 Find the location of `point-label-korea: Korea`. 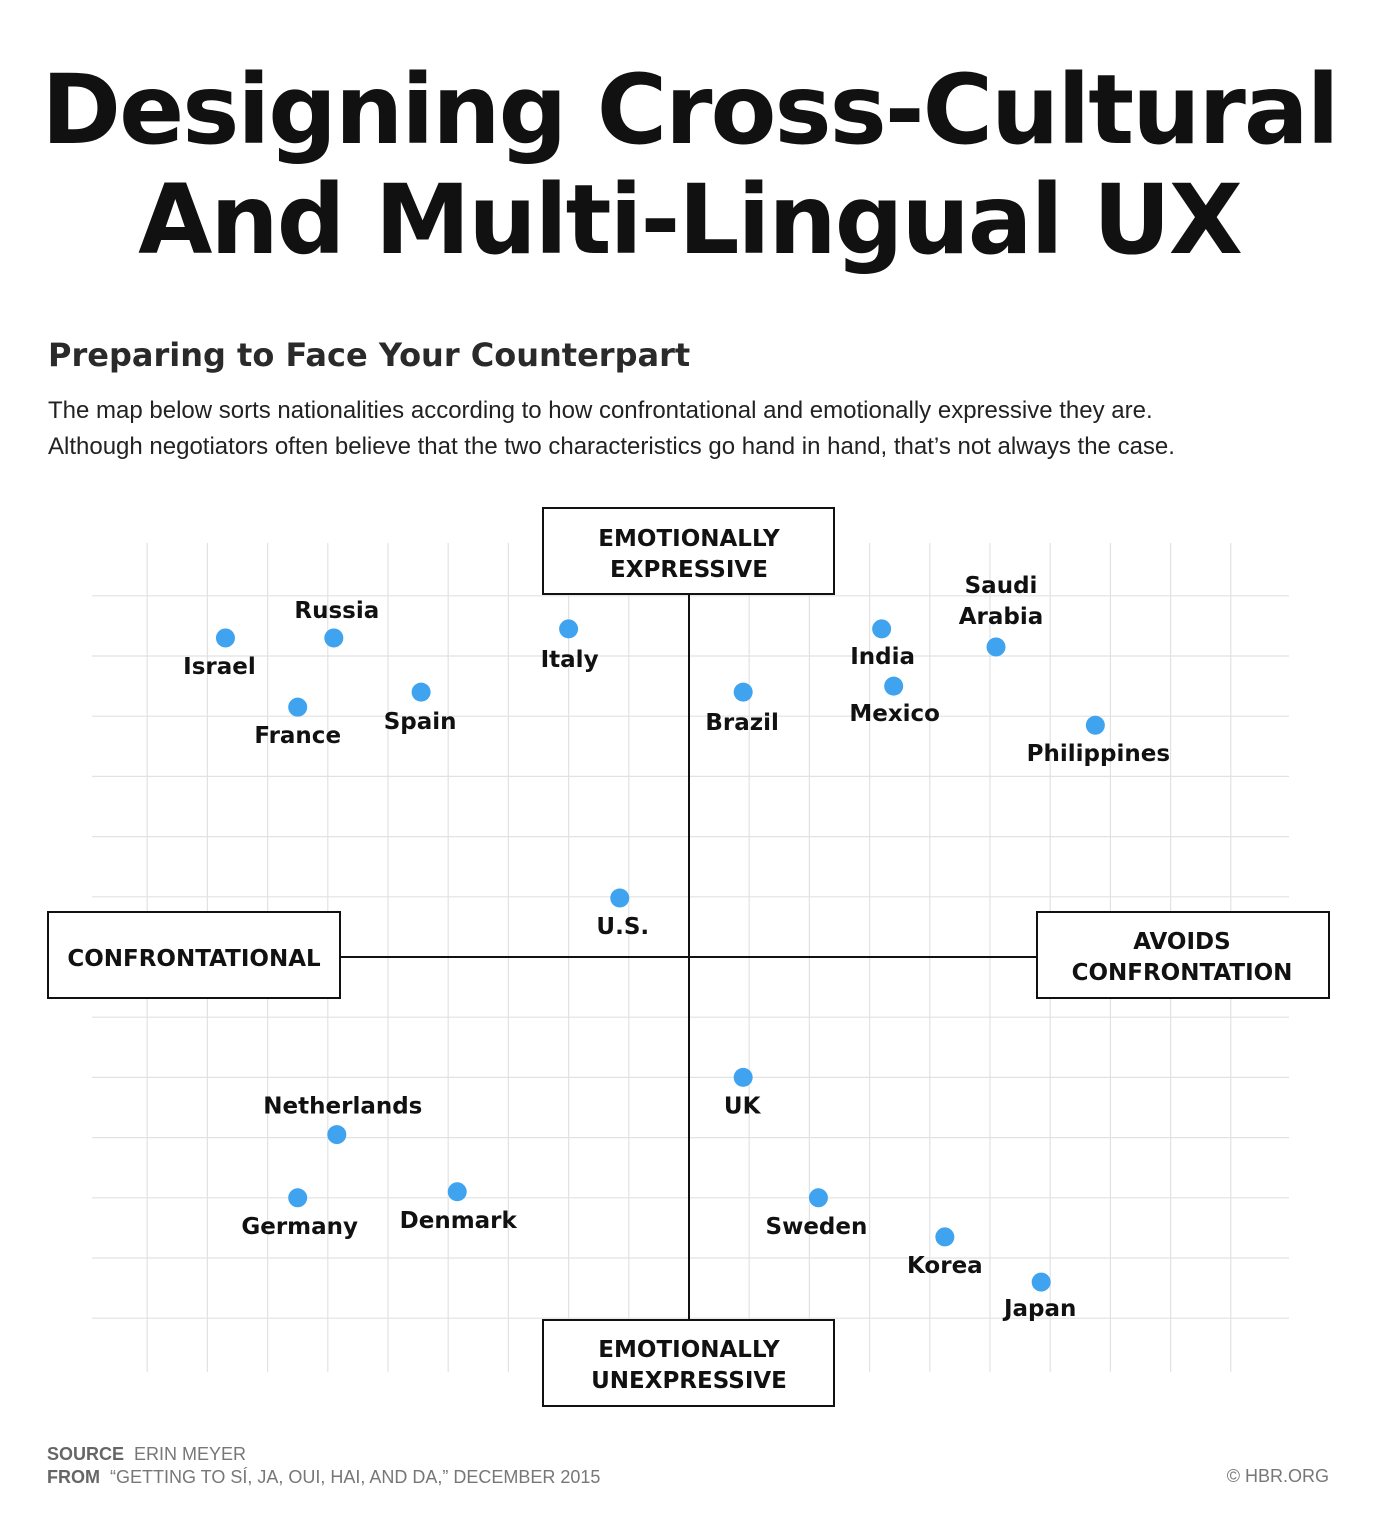

point-label-korea: Korea is located at coordinates (945, 1266).